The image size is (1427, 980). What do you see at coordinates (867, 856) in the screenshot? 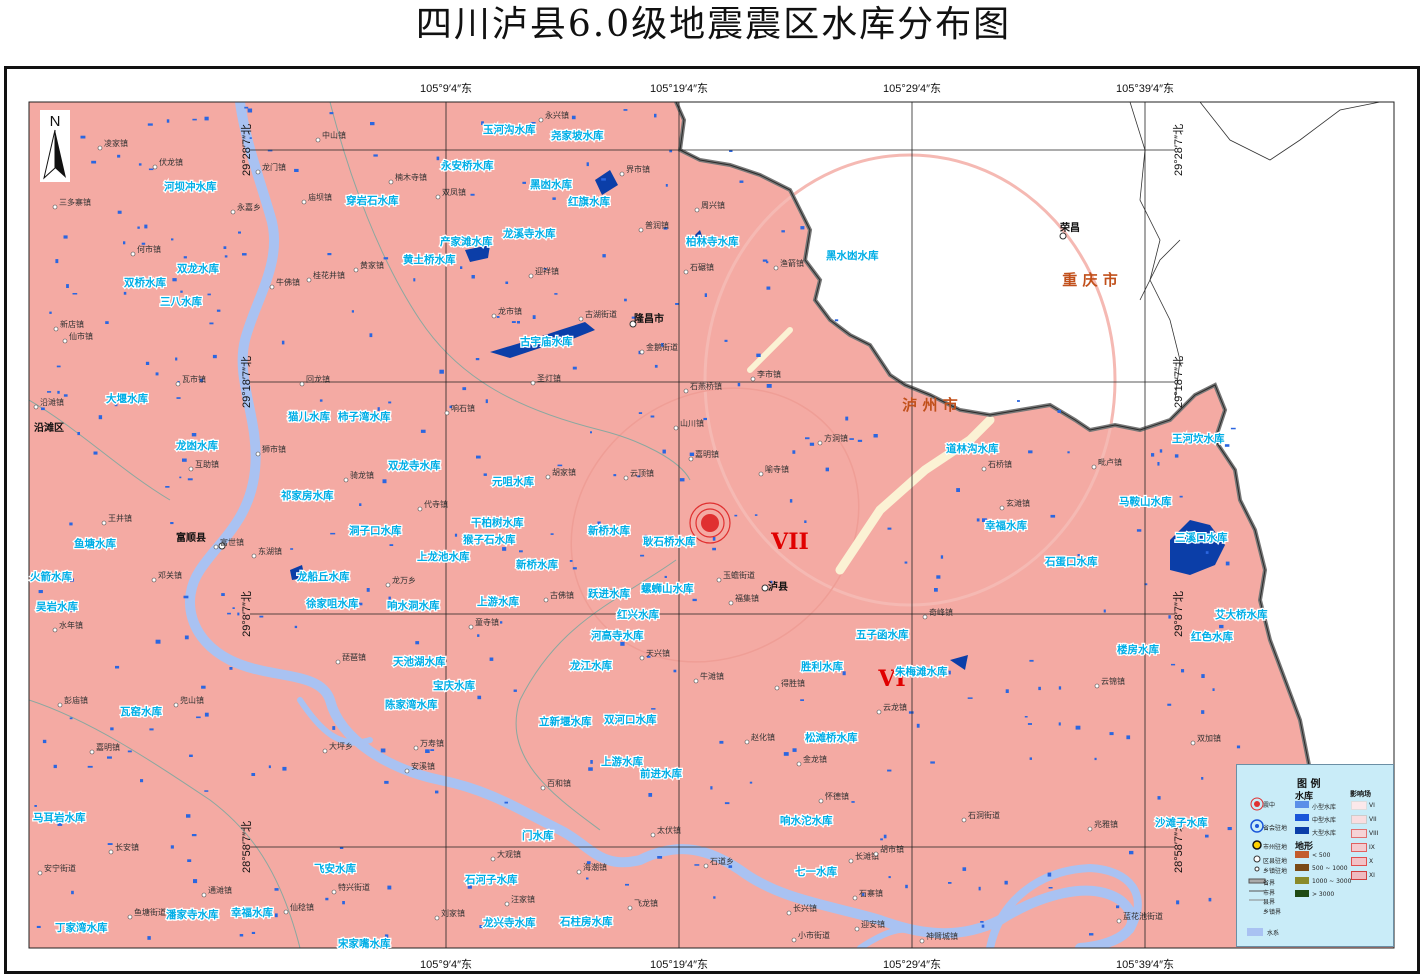
I see `town-label: 长滩镇` at bounding box center [867, 856].